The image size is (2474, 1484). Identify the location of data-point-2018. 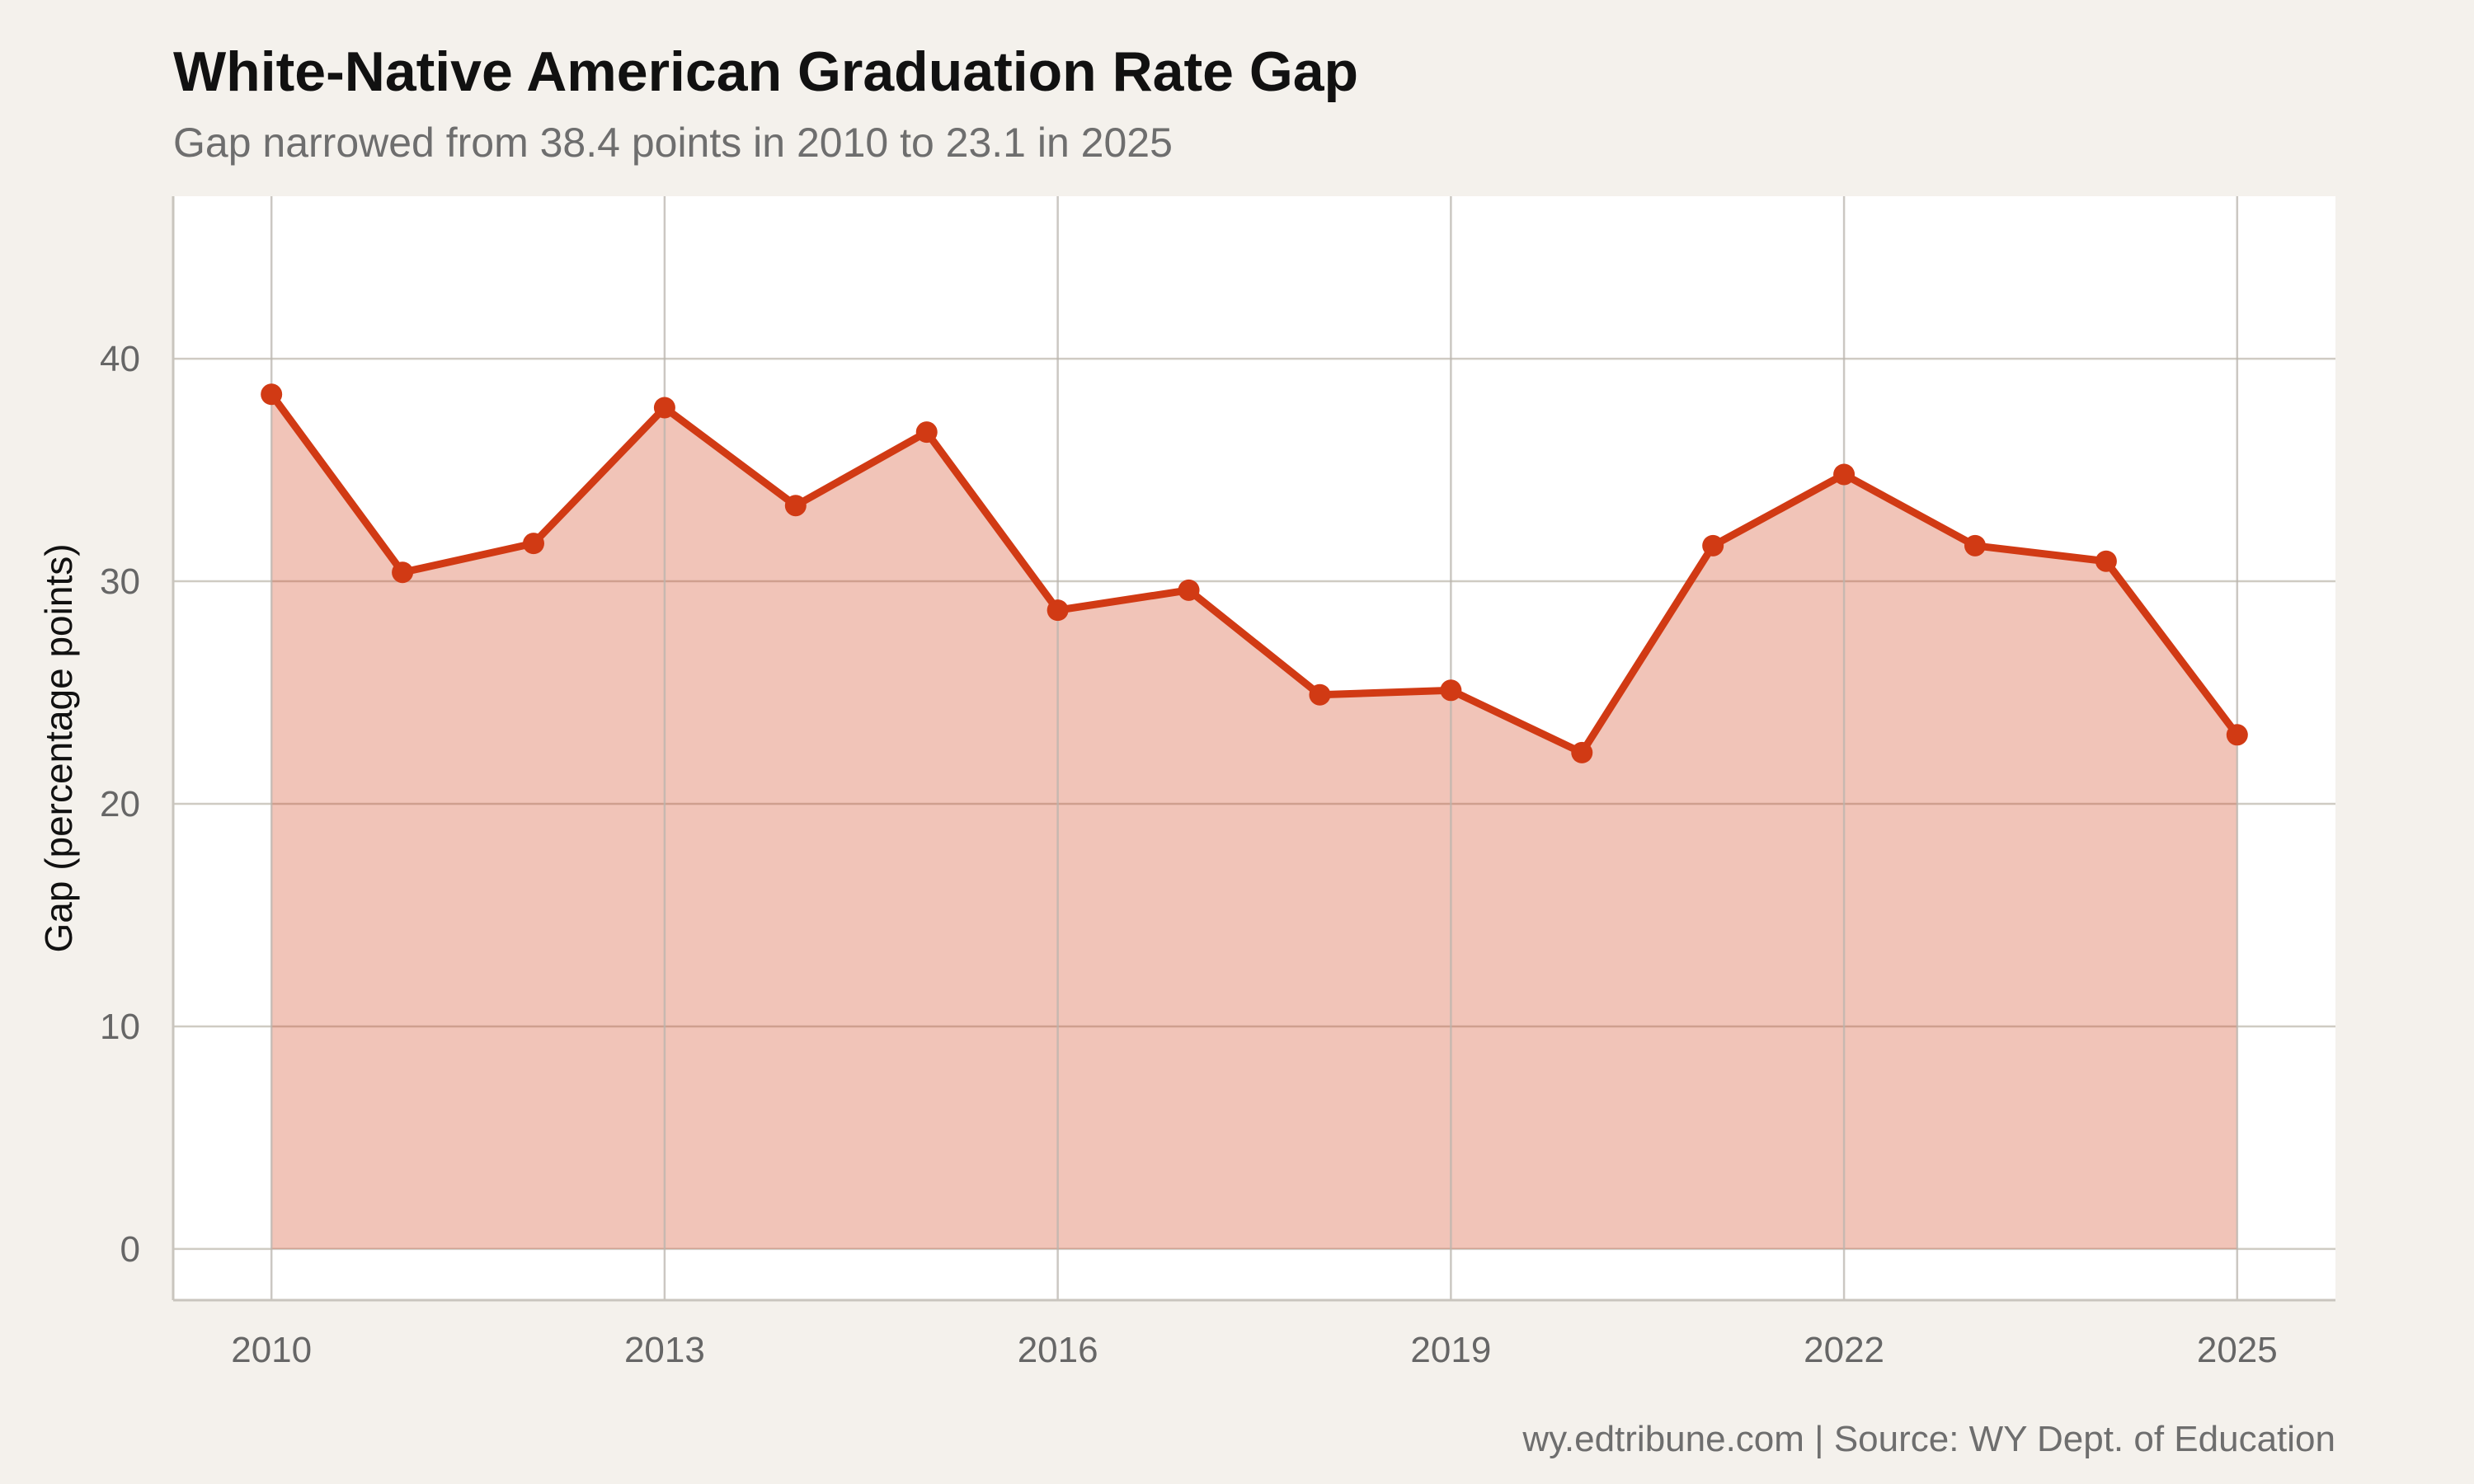
(1320, 694).